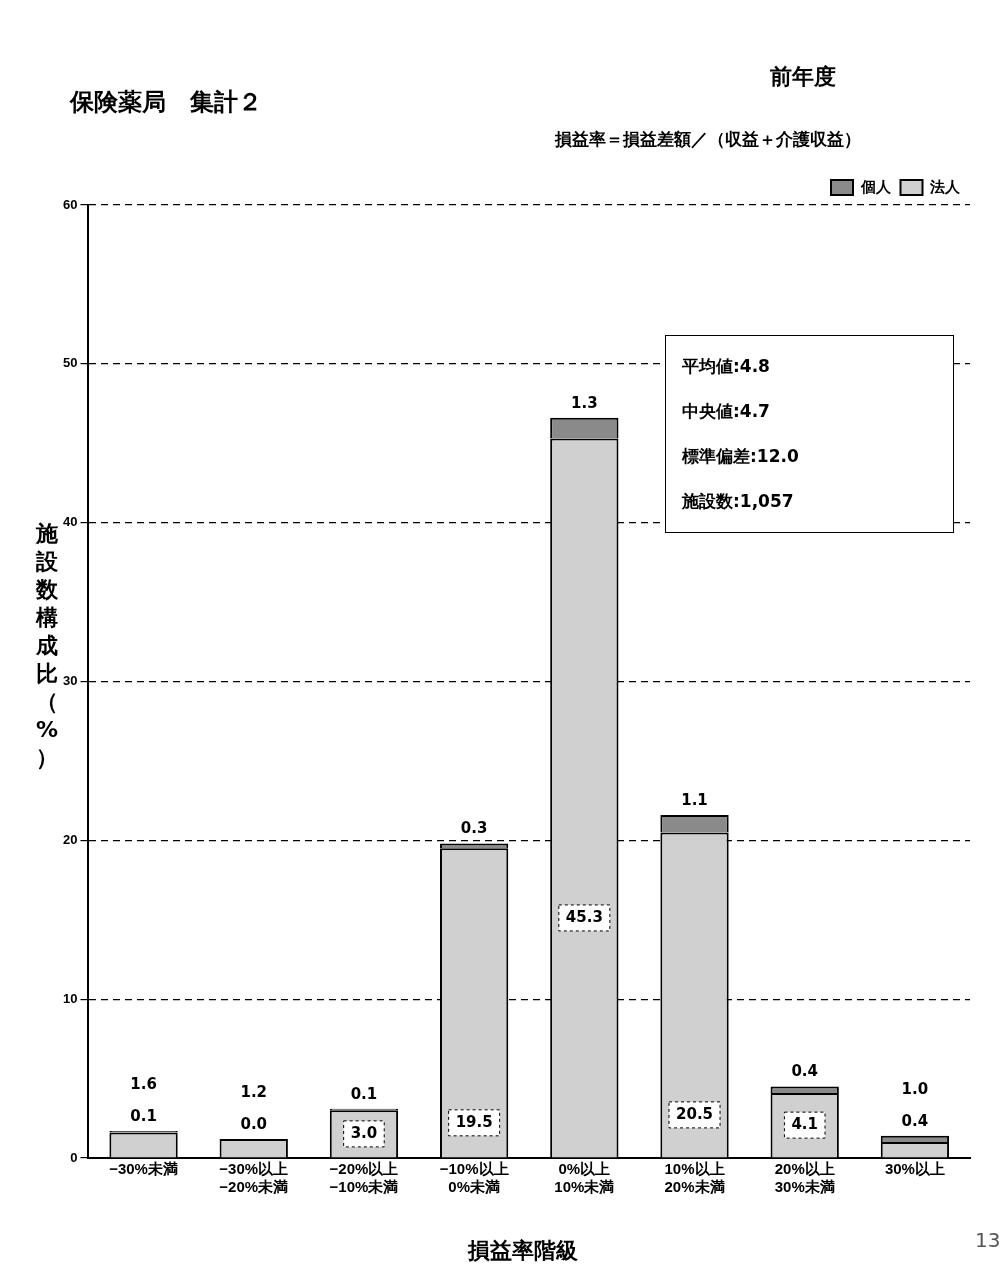 Image resolution: width=1006 pixels, height=1272 pixels. What do you see at coordinates (254, 1123) in the screenshot?
I see `data-label: 0.0` at bounding box center [254, 1123].